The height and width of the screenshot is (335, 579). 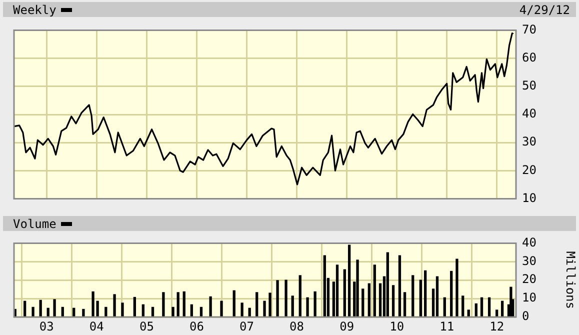 What do you see at coordinates (296, 326) in the screenshot?
I see `x-tick-label: 08` at bounding box center [296, 326].